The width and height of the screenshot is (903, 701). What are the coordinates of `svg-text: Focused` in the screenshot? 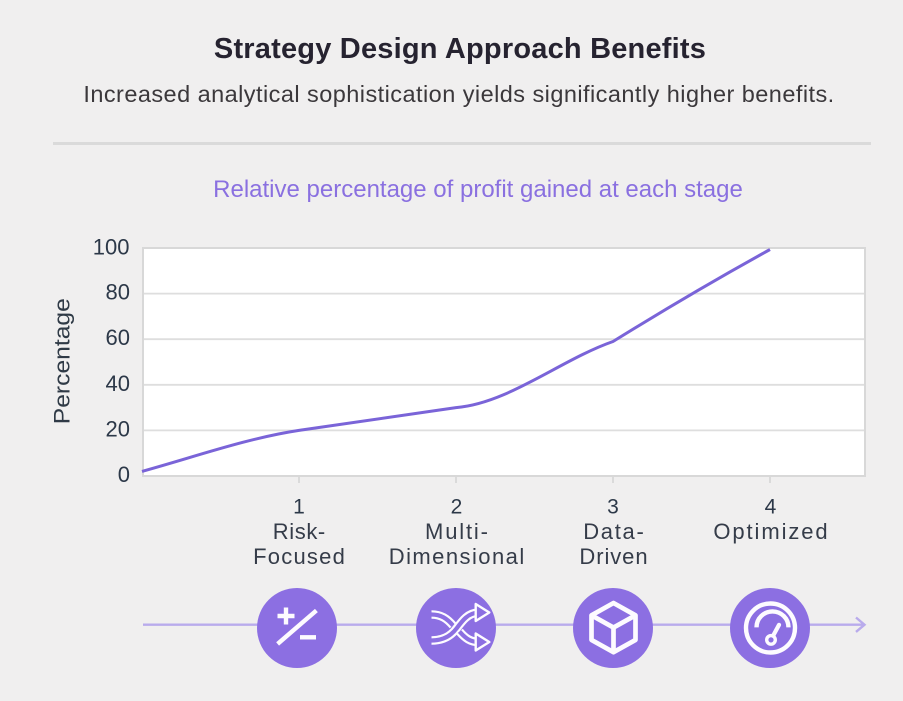 It's located at (299, 556).